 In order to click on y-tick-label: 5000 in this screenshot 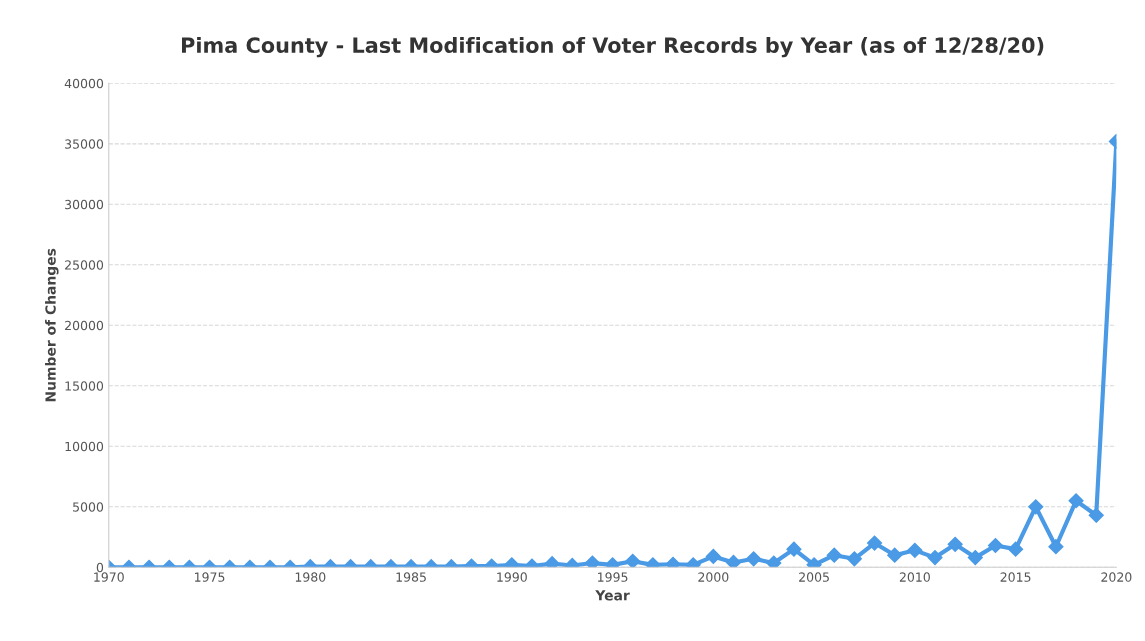, I will do `click(88, 507)`.